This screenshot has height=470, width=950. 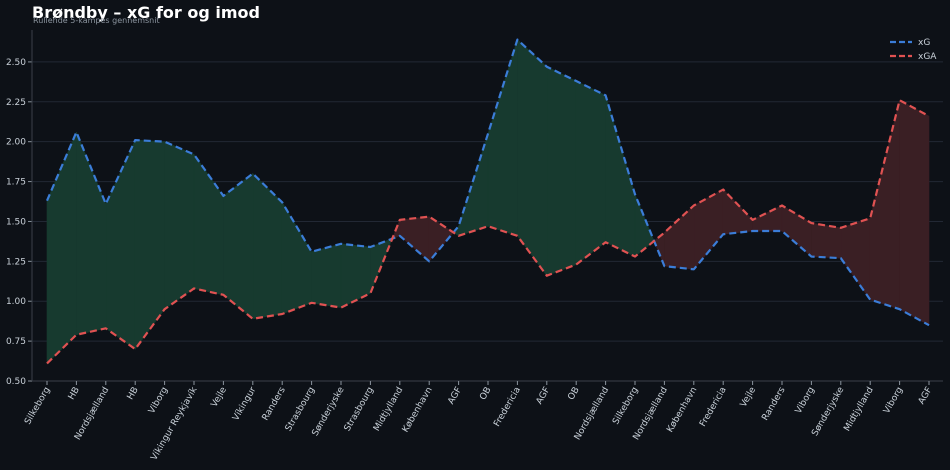 I want to click on chart-title: Brøndby – xG for og imod, so click(x=146, y=12).